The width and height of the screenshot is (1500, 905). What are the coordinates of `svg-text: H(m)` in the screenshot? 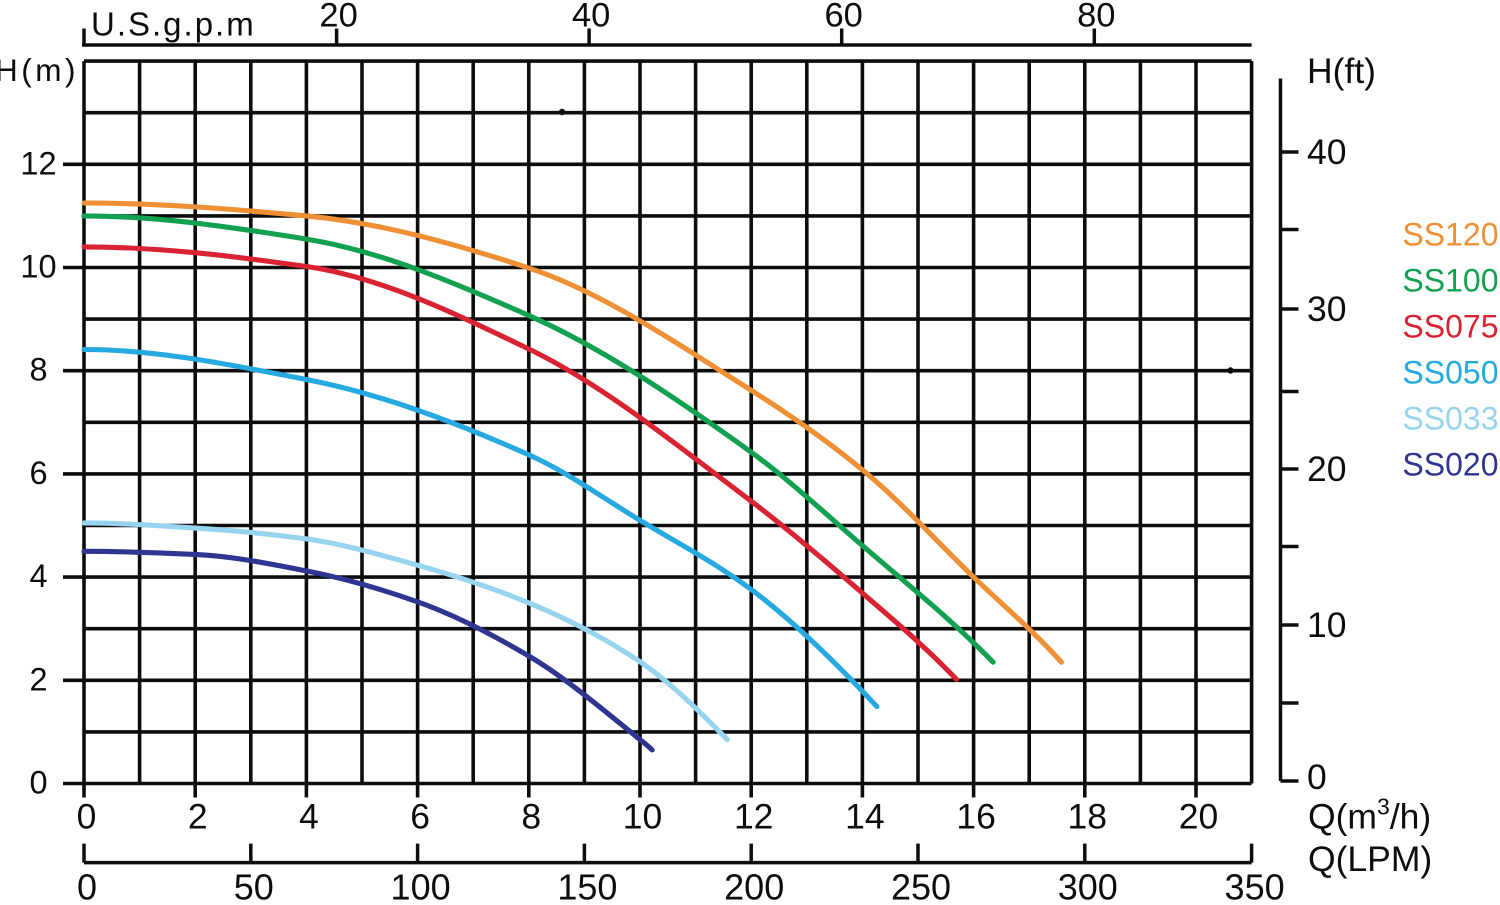 It's located at (39, 70).